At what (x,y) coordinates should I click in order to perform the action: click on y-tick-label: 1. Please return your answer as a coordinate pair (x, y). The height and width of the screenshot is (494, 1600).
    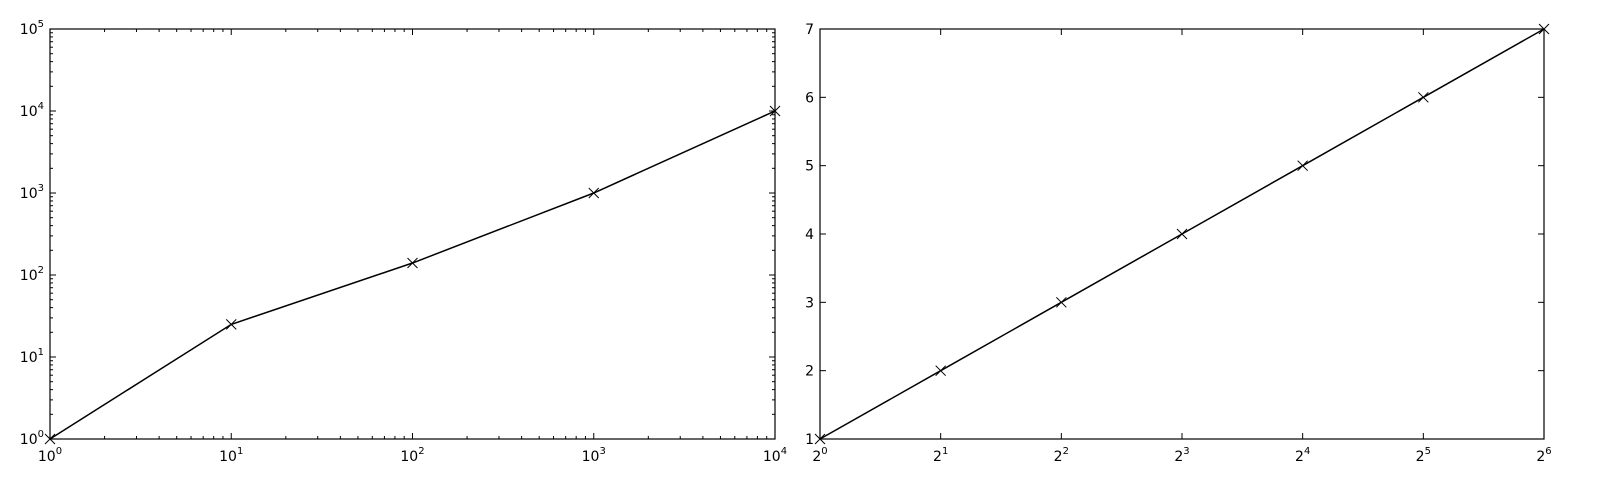
    Looking at the image, I should click on (809, 440).